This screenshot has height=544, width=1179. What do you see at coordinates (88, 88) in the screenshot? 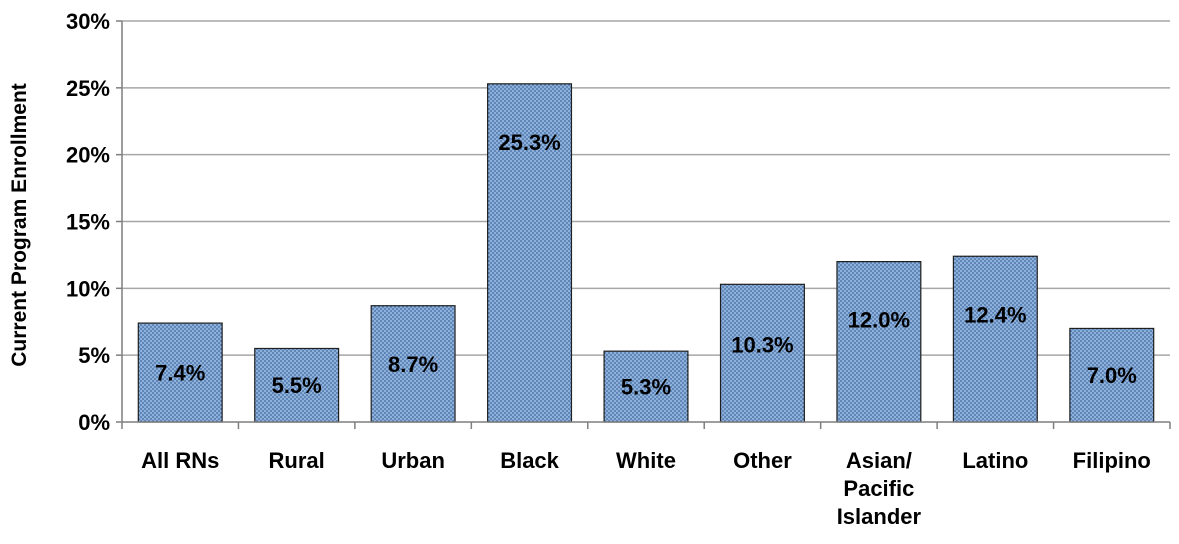
I see `y-tick-label: 25%` at bounding box center [88, 88].